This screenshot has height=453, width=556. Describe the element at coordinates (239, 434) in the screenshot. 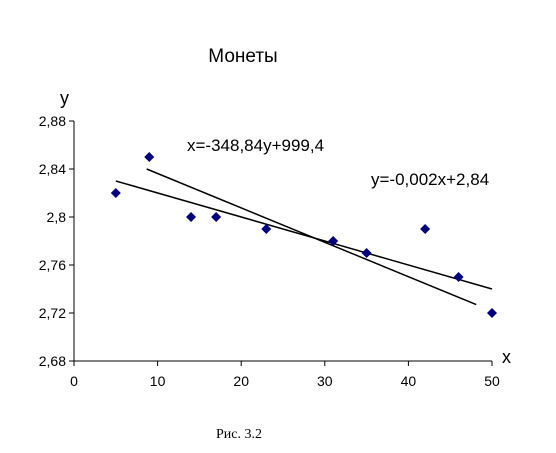

I see `figure-caption: Рис. 3.2` at that location.